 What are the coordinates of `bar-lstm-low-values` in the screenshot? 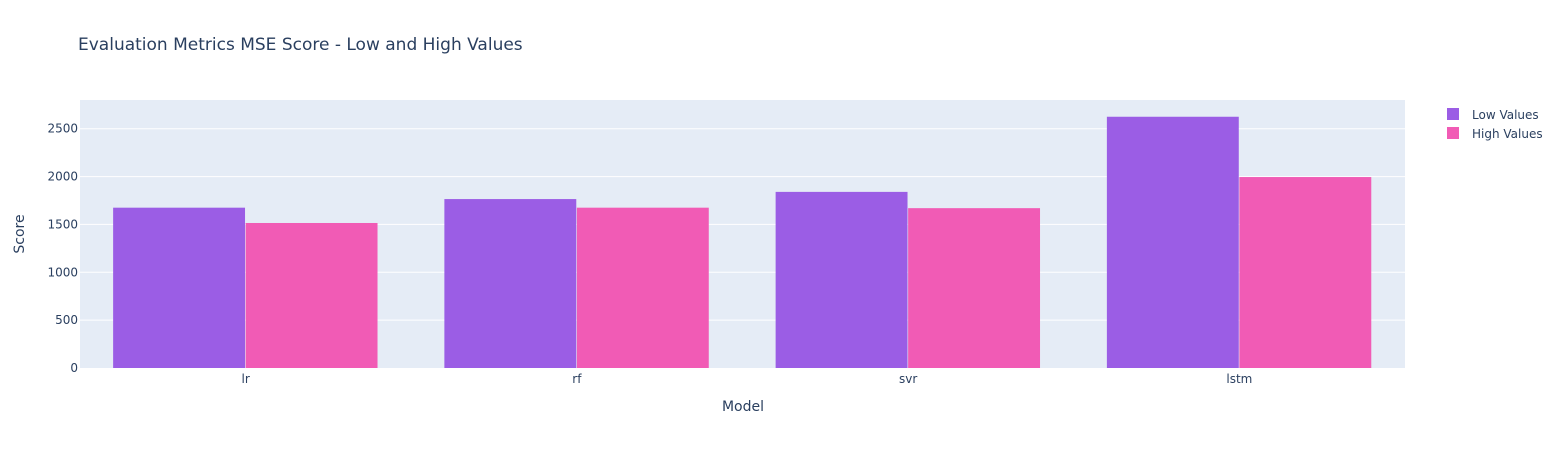 It's located at (1172, 242).